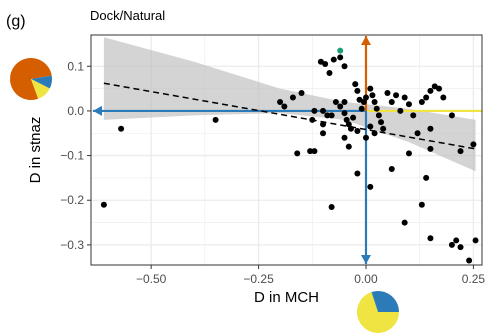 The width and height of the screenshot is (489, 335). I want to click on y-axis-ticks: −0.3 −0.2 −0.1 0.0 0.1, so click(75, 155).